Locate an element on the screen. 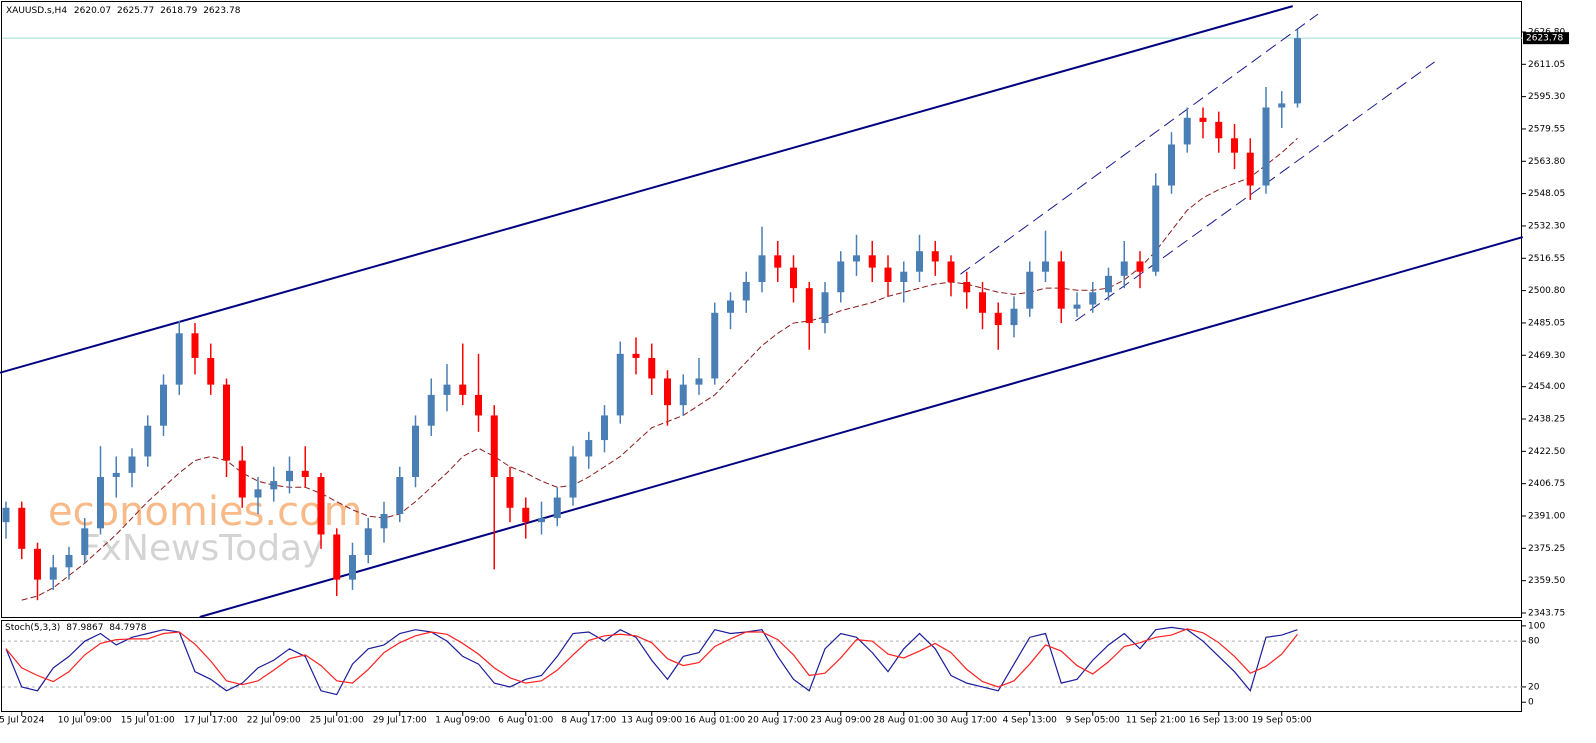 The width and height of the screenshot is (1596, 743). y-tick-label: 2500.80 is located at coordinates (1546, 291).